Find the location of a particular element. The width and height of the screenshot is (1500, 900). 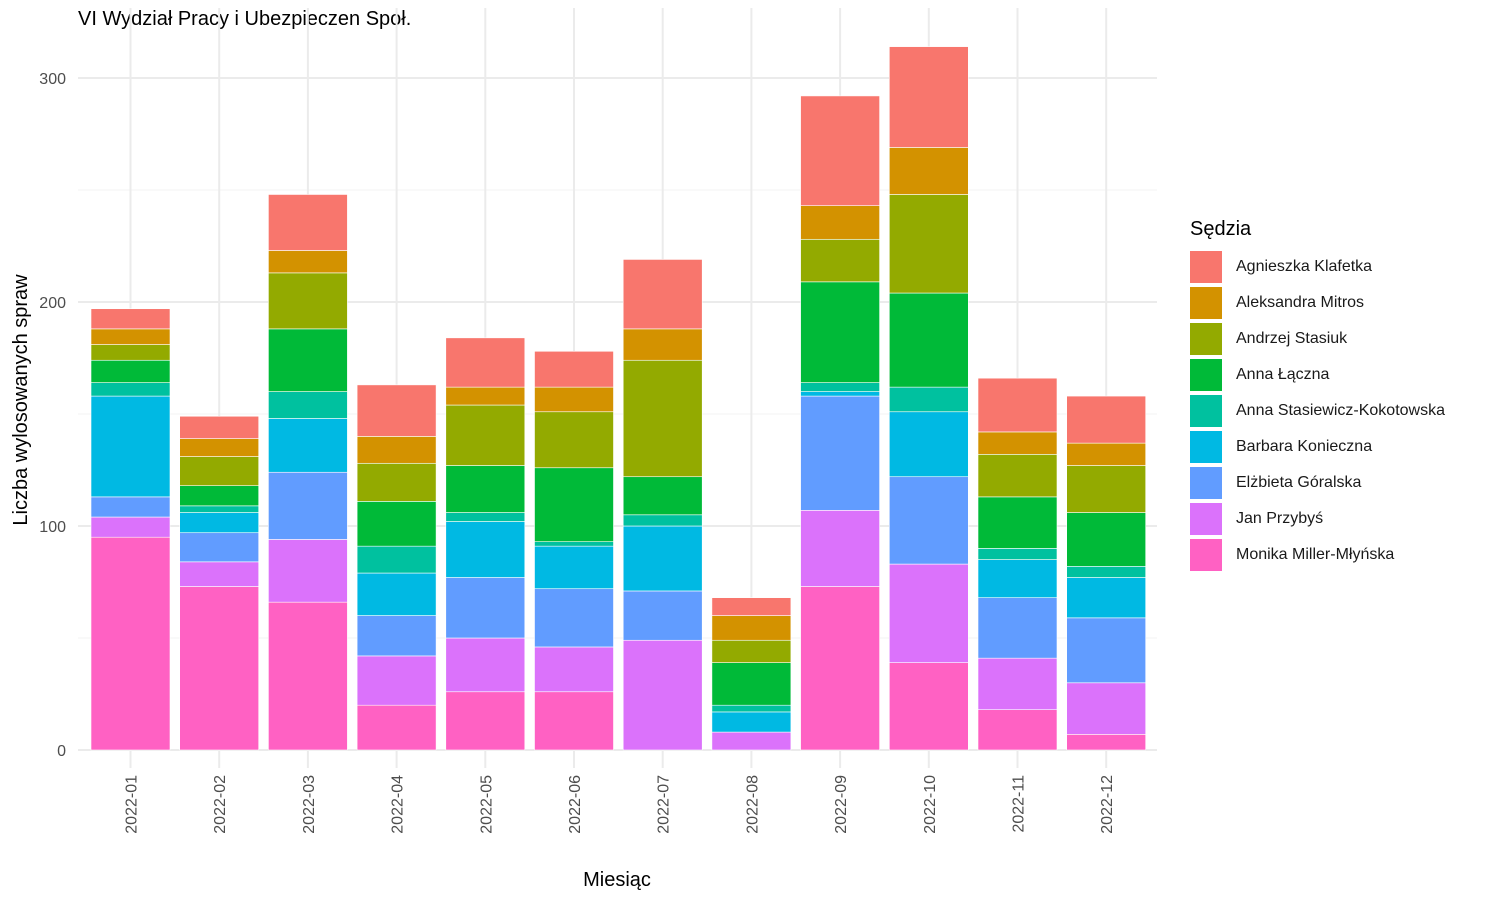

legend-item: Anna Łączna is located at coordinates (1317, 375).